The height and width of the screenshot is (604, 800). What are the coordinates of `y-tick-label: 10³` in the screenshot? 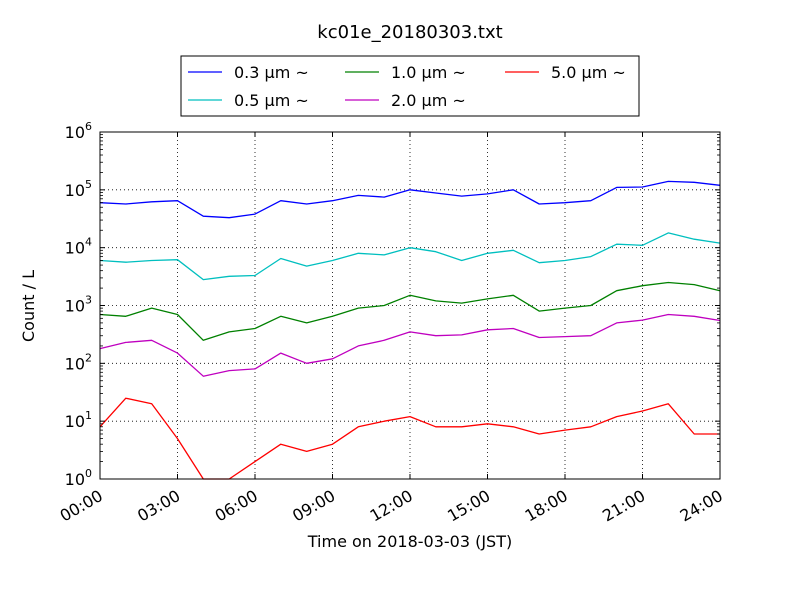 It's located at (78, 305).